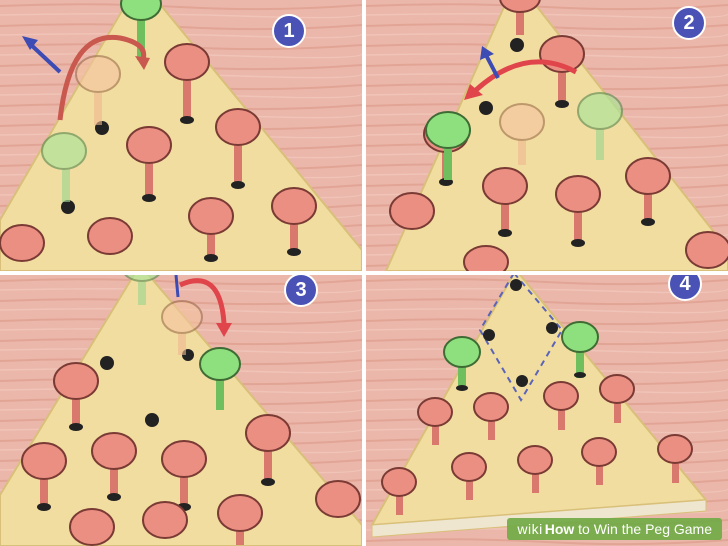 The image size is (728, 546). Describe the element at coordinates (521, 356) in the screenshot. I see `green-pegs` at that location.